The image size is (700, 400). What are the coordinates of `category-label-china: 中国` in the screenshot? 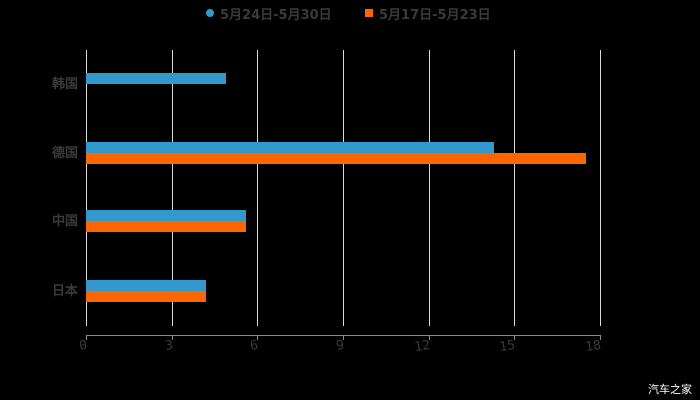 It's located at (64, 221).